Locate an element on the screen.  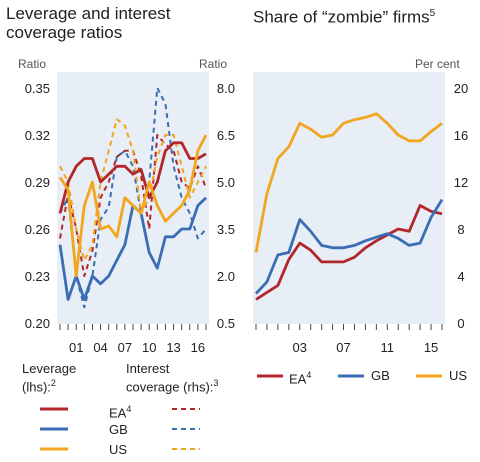
legend-coverage-label: Interest coverage (rhs):3 is located at coordinates (172, 377).